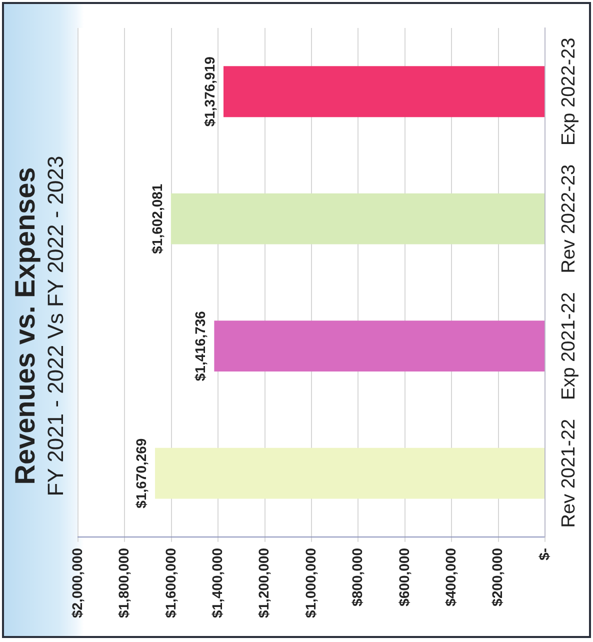 The height and width of the screenshot is (642, 593). I want to click on x-tick-label: $-, so click(544, 554).